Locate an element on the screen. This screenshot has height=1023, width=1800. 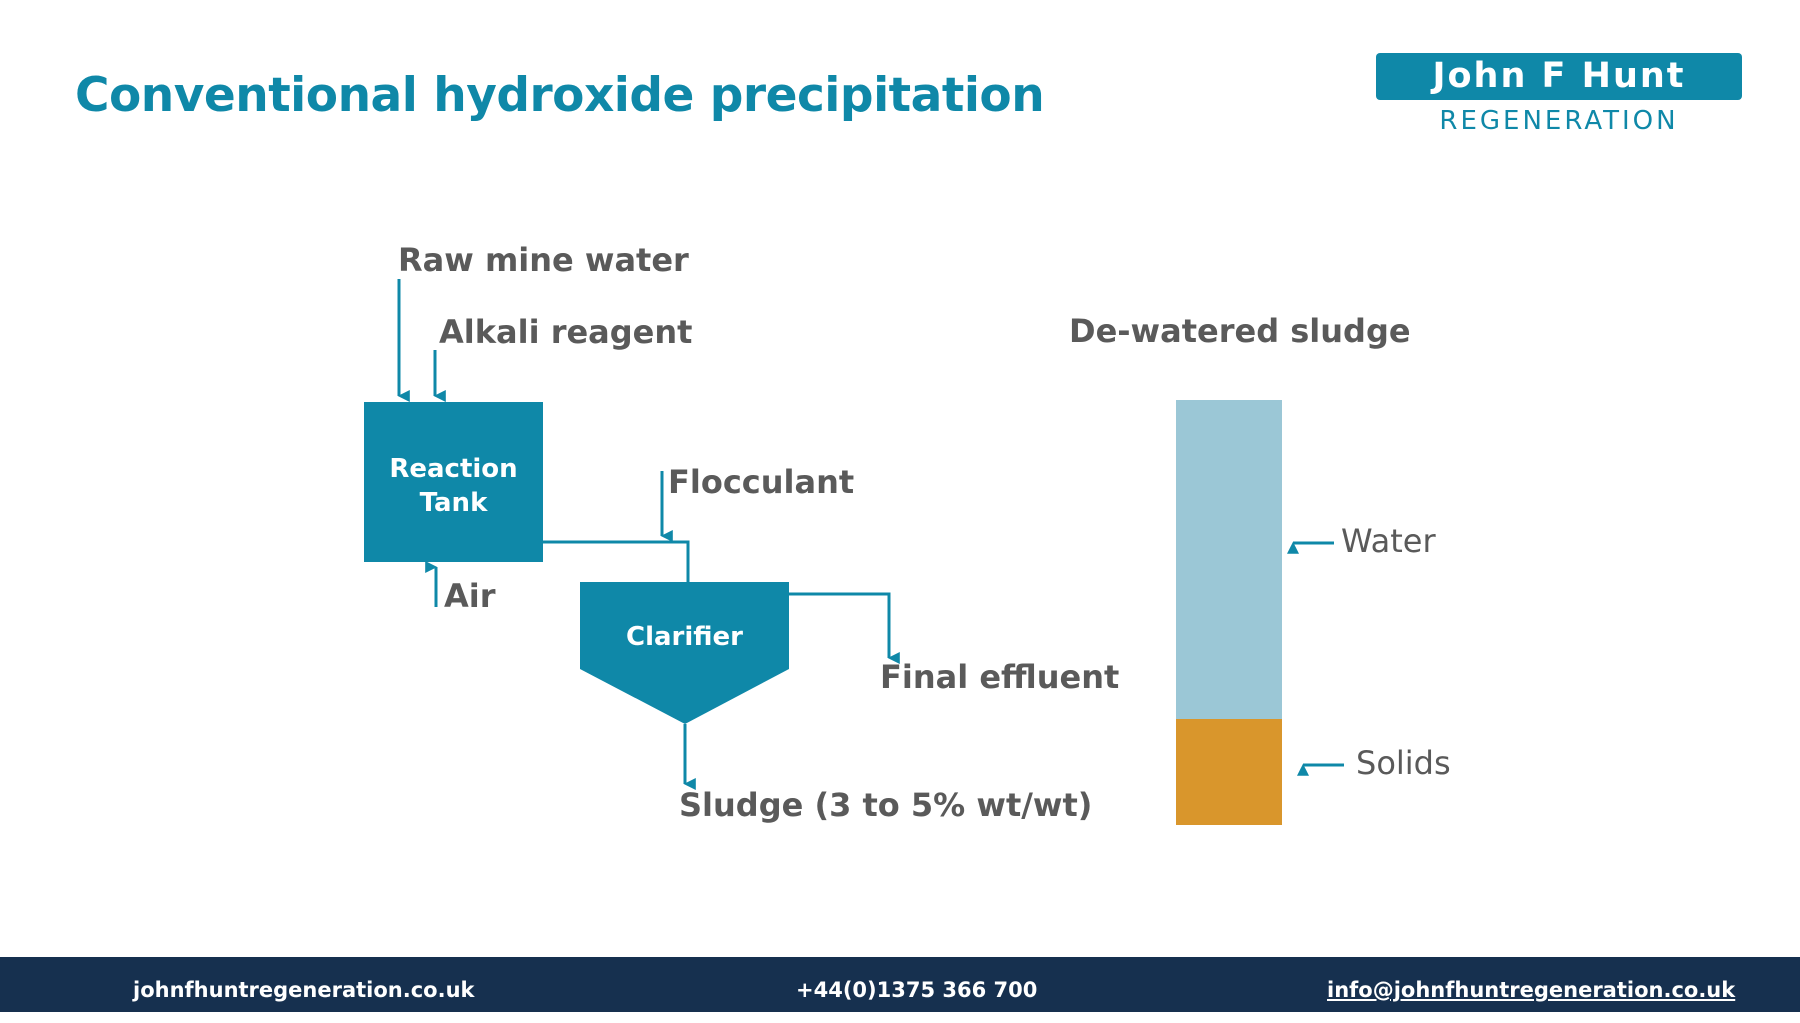
flocculant-label: Flocculant is located at coordinates (761, 482).